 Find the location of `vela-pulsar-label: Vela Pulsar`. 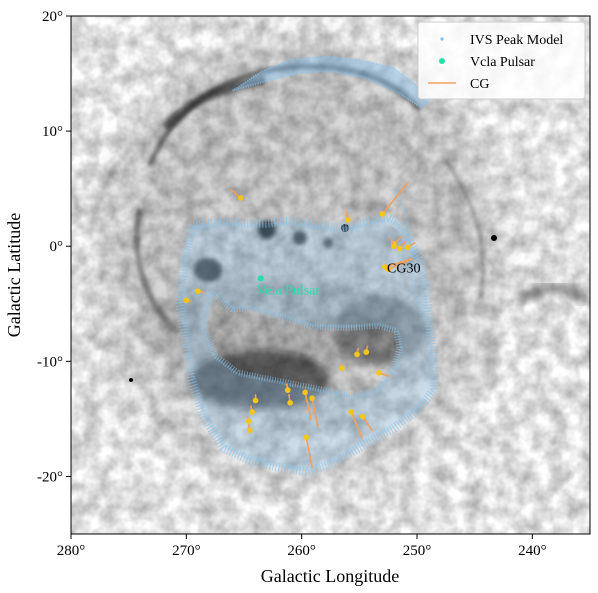

vela-pulsar-label: Vela Pulsar is located at coordinates (289, 291).